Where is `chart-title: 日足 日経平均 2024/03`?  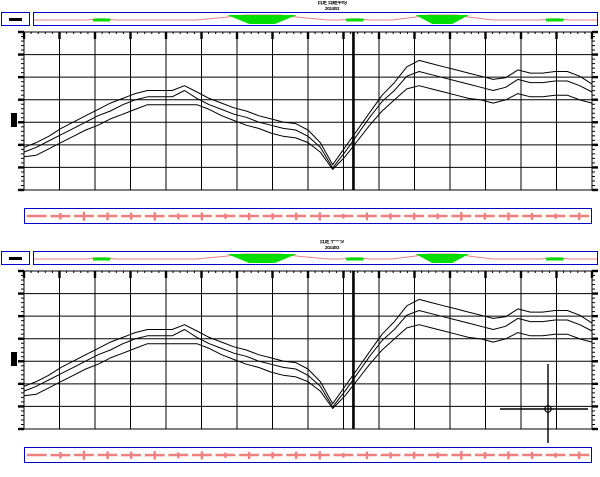 chart-title: 日足 日経平均 2024/03 is located at coordinates (332, 6).